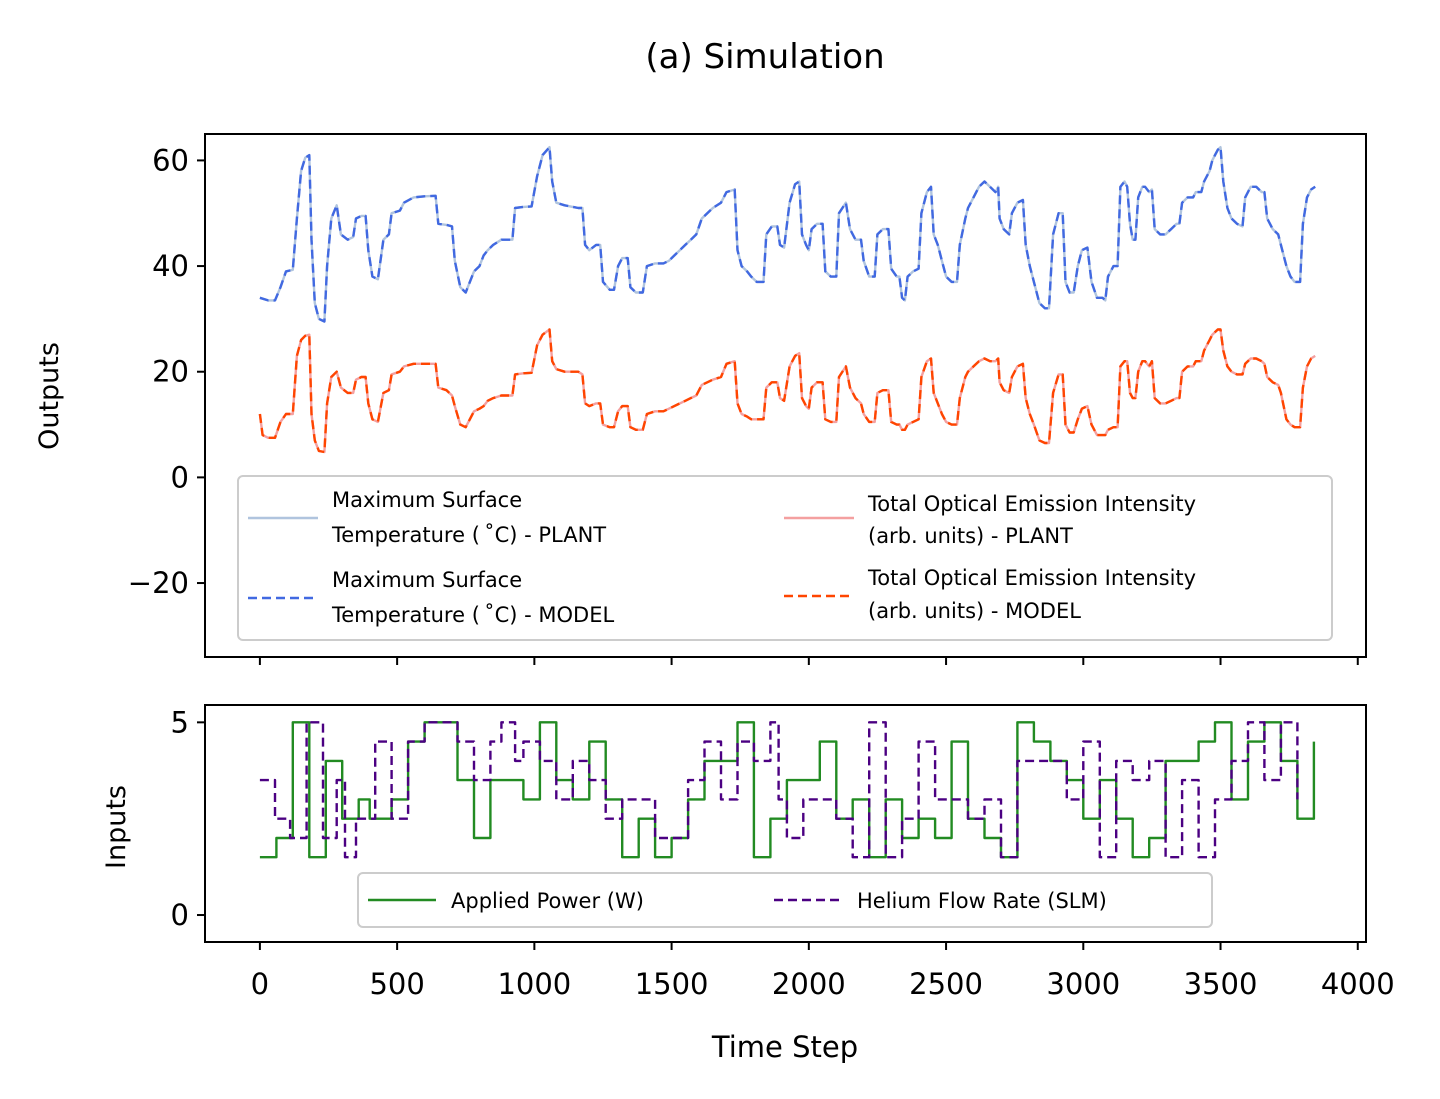  Describe the element at coordinates (427, 500) in the screenshot. I see `legend-label-temp-plant-line1: Maximum Surface` at that location.